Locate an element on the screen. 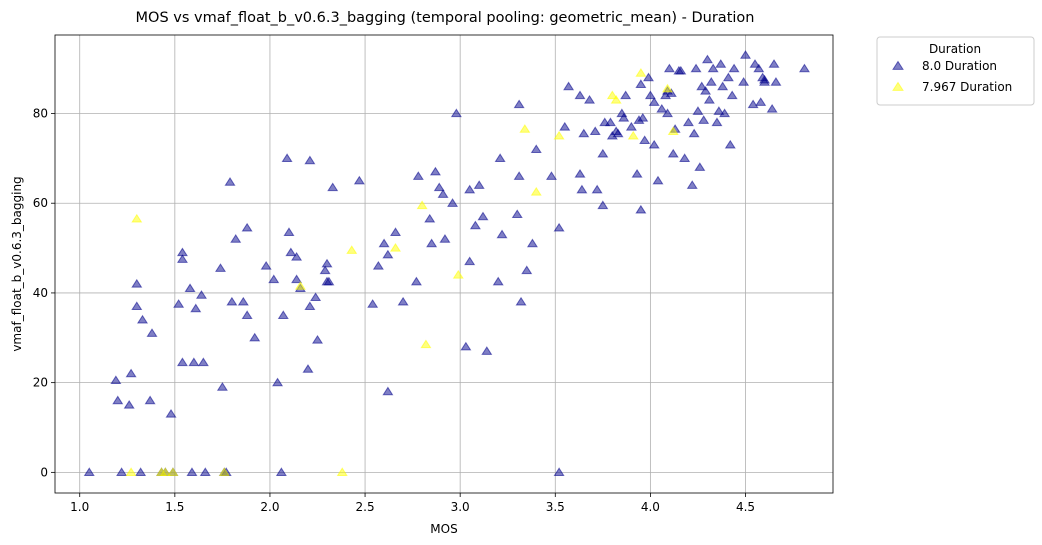 The width and height of the screenshot is (1042, 545). x-axis-ticks: 1.0 1.5 2.0 2.5 3.0 3.5 4.0 4.5 is located at coordinates (412, 503).